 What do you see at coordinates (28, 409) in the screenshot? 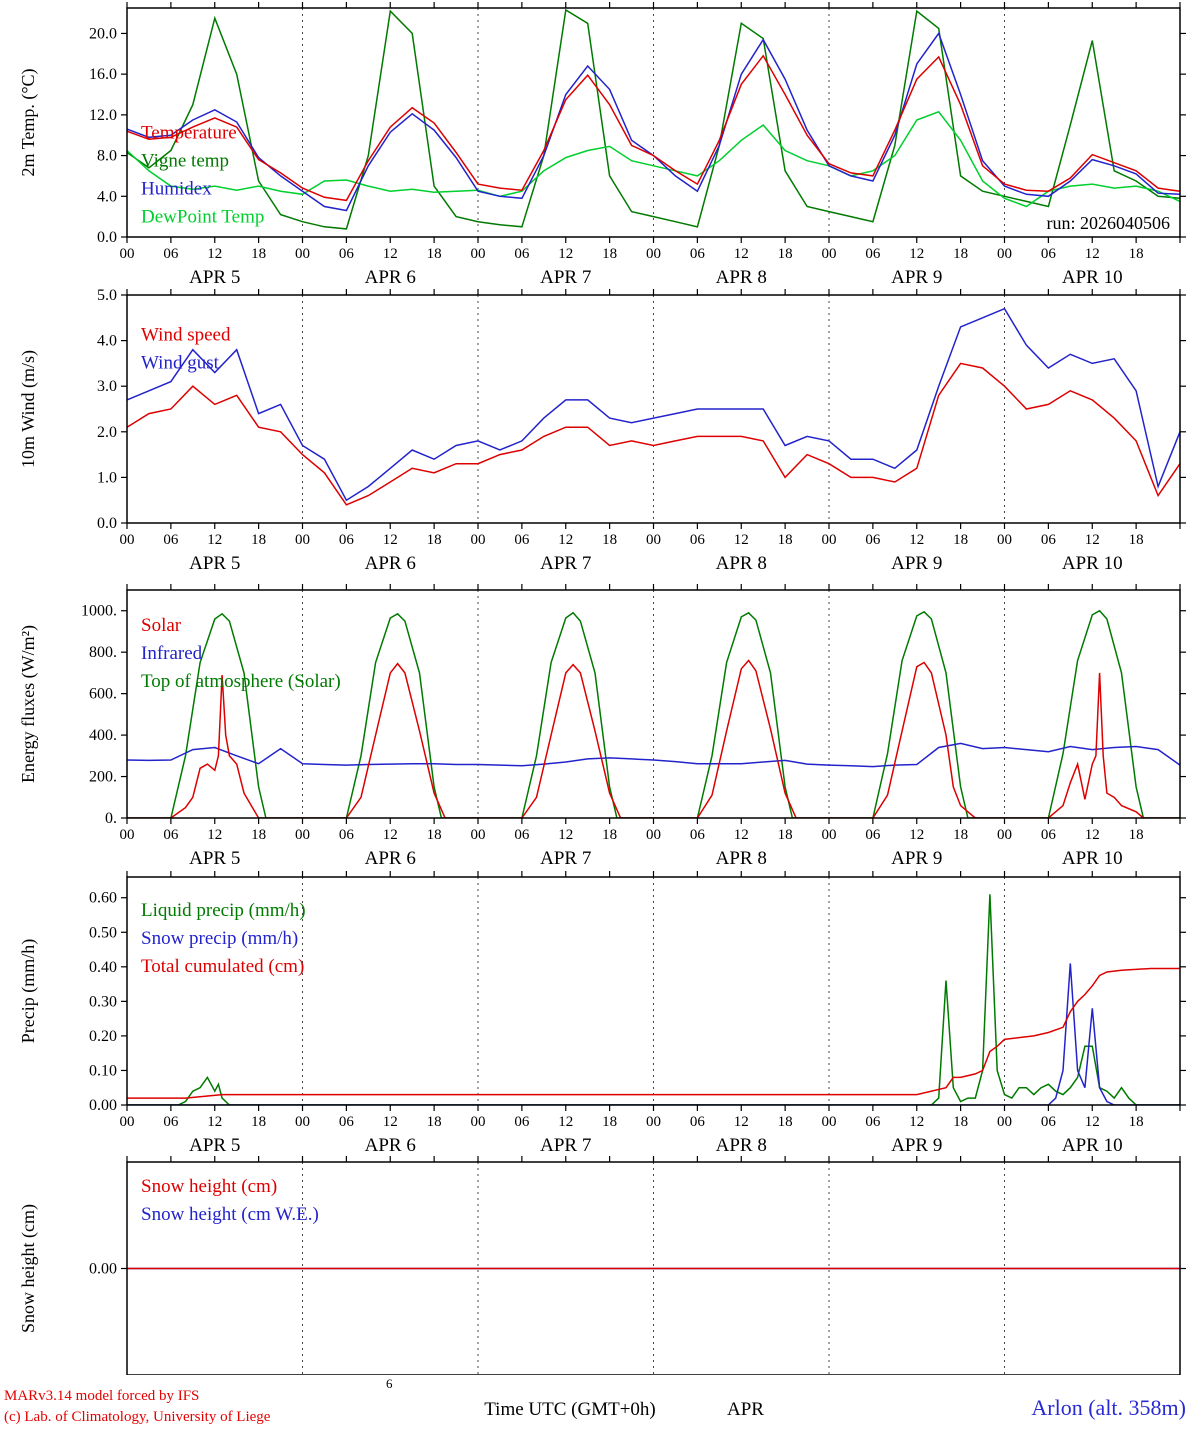
I see `y-axis-title: 10m Wind (m/s)` at bounding box center [28, 409].